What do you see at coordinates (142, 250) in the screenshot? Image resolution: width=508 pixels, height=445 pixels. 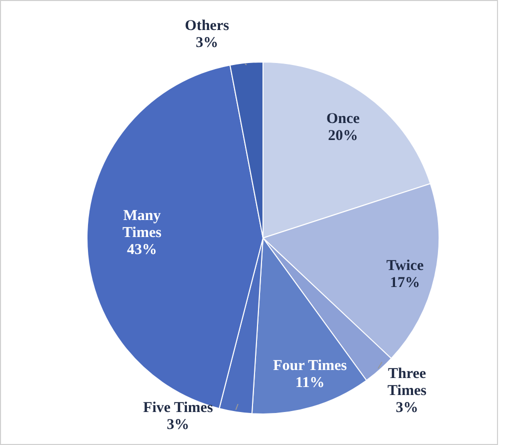 I see `data-label: 43%` at bounding box center [142, 250].